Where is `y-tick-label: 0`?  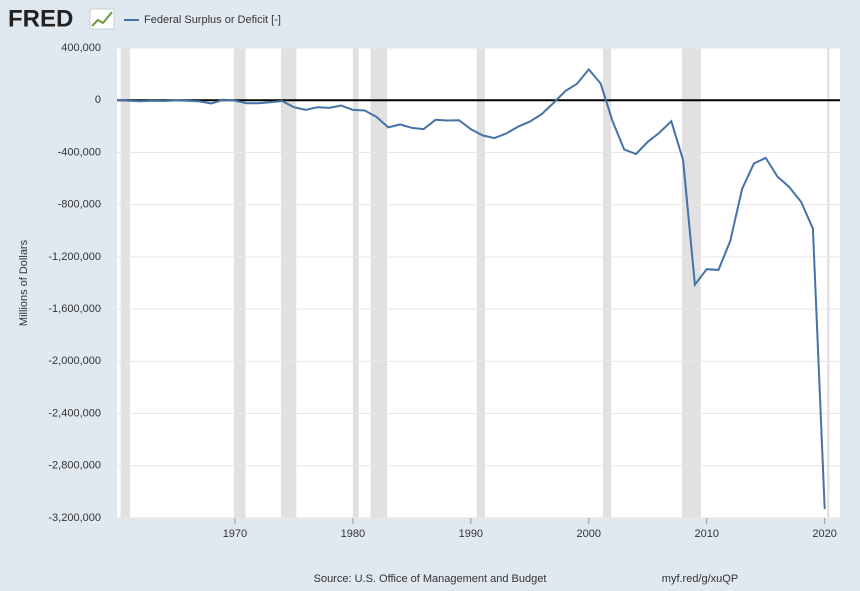 y-tick-label: 0 is located at coordinates (98, 100).